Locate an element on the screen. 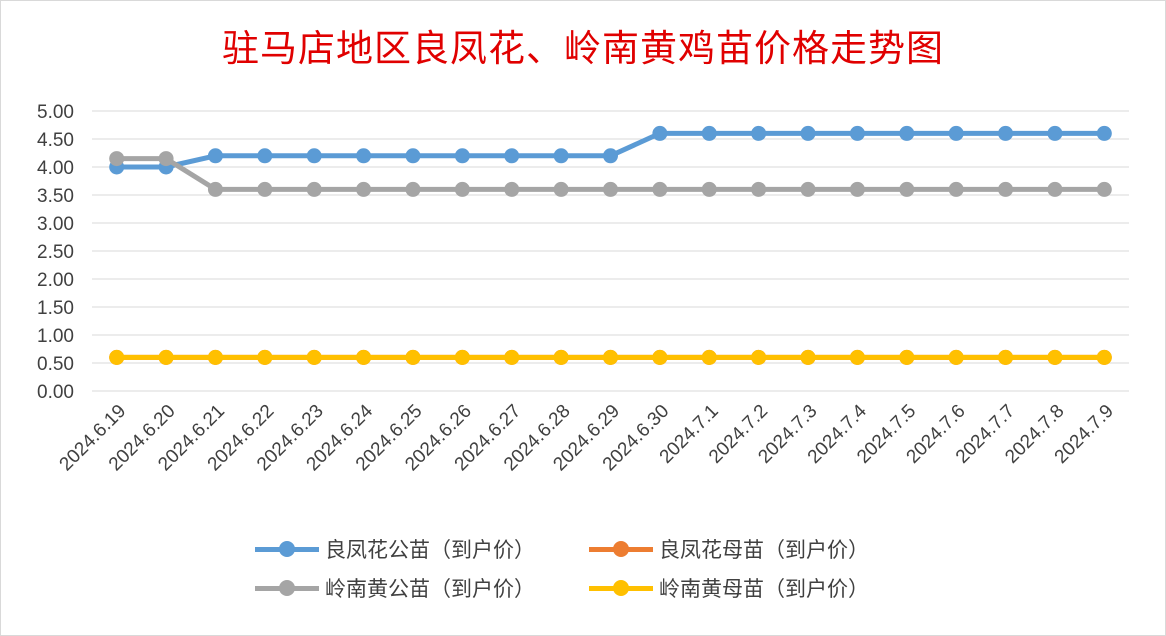 This screenshot has width=1166, height=636. legend-label: 良凤花母苗（到户价） is located at coordinates (764, 550).